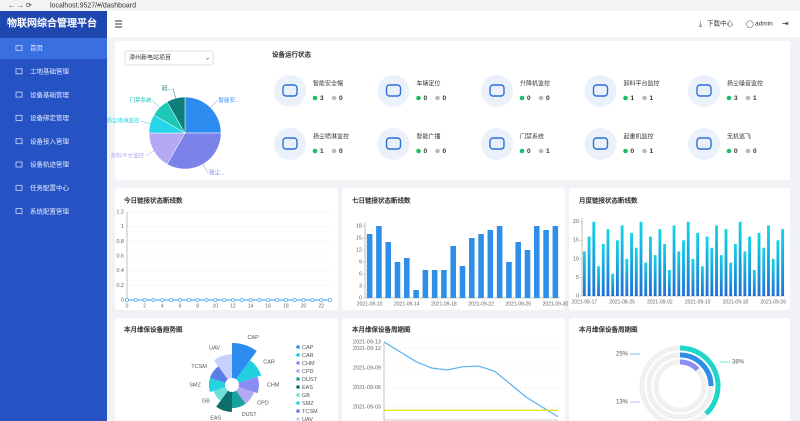 Image resolution: width=800 pixels, height=421 pixels. I want to click on legend-label: CHM, so click(308, 364).